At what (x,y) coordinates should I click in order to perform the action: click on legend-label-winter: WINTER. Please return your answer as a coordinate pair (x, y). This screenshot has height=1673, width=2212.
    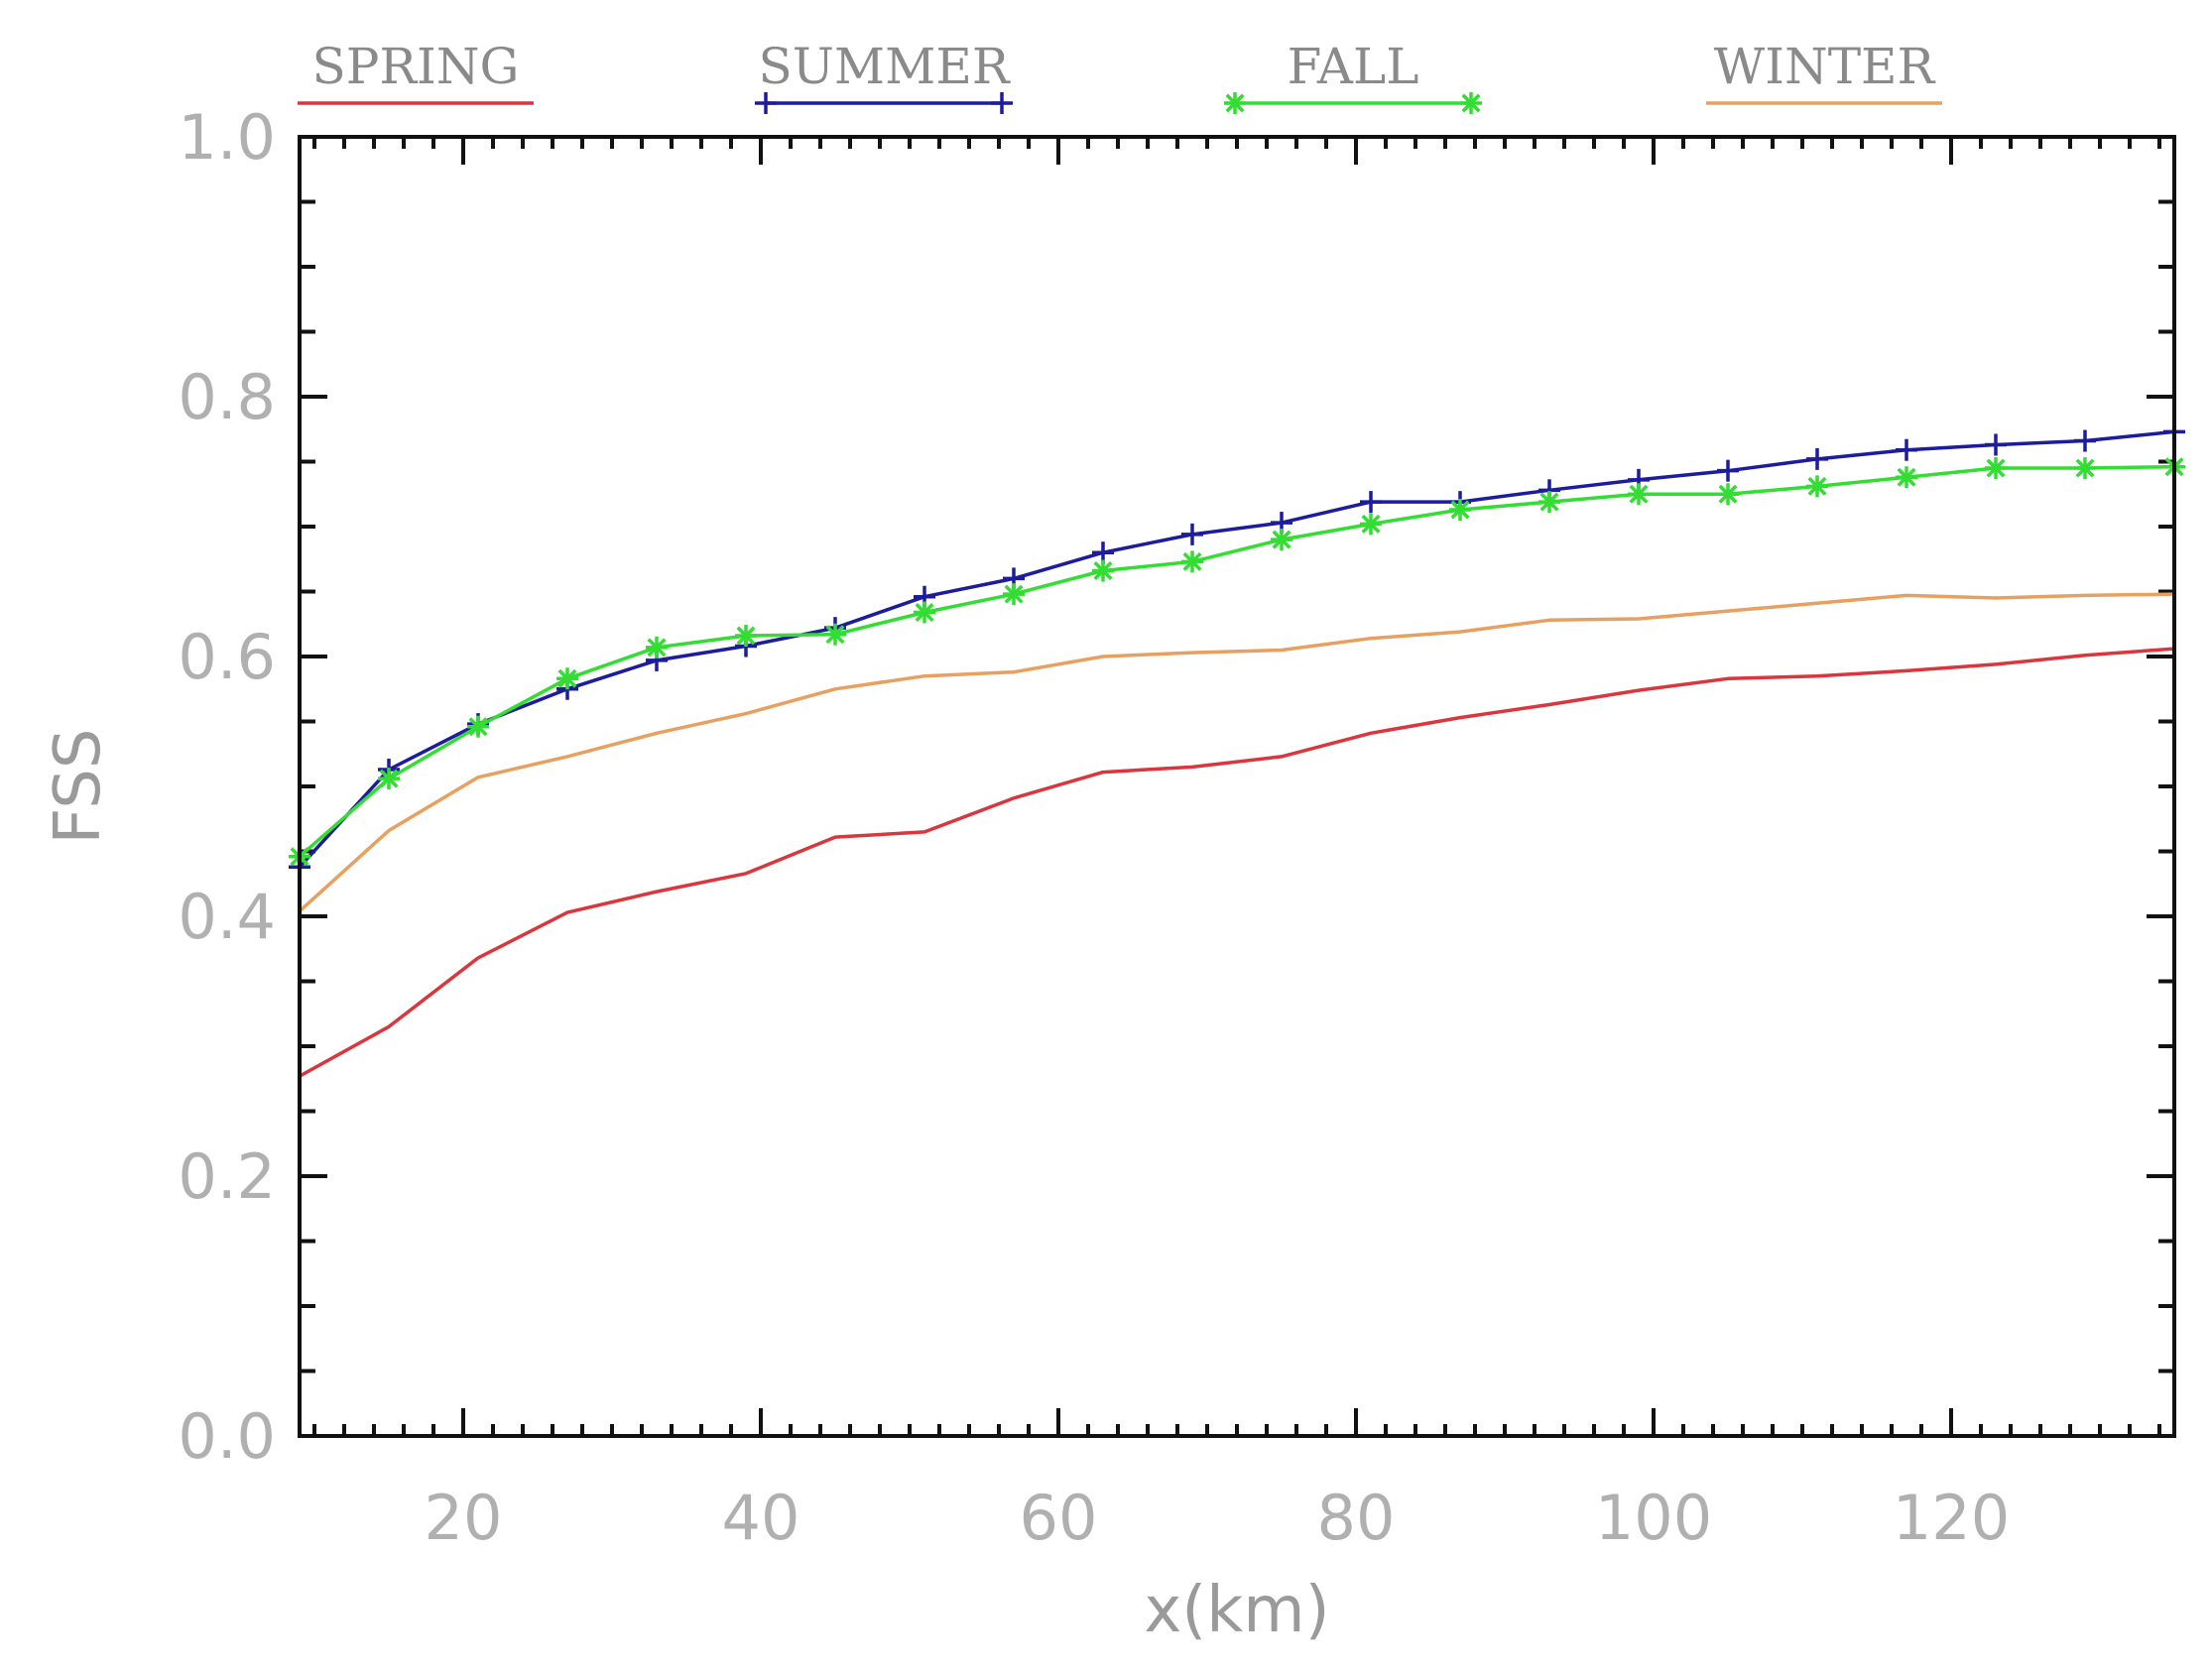
    Looking at the image, I should click on (1825, 66).